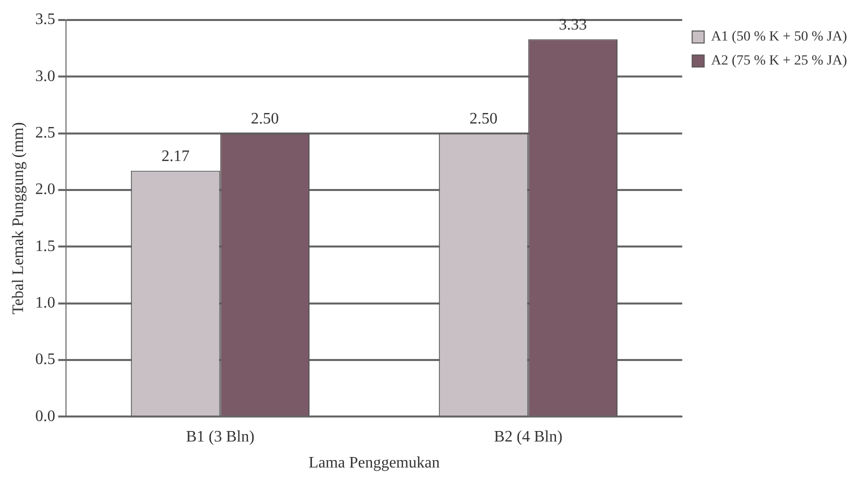 The width and height of the screenshot is (867, 482). I want to click on y-tick-label: 3.0, so click(45, 76).